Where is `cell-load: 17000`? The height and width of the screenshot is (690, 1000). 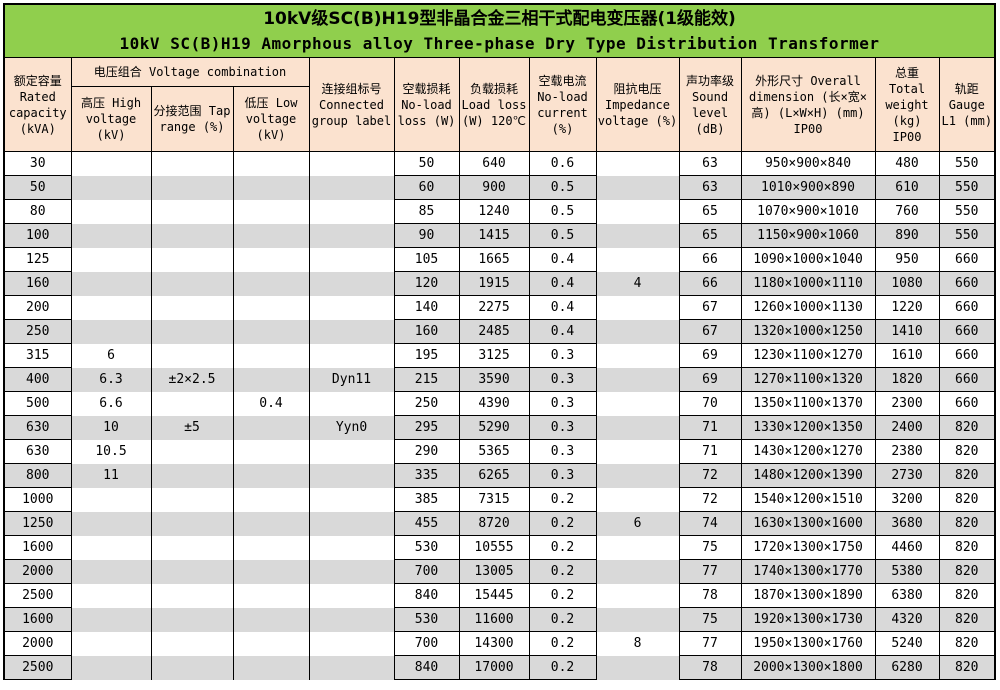
cell-load: 17000 is located at coordinates (494, 667).